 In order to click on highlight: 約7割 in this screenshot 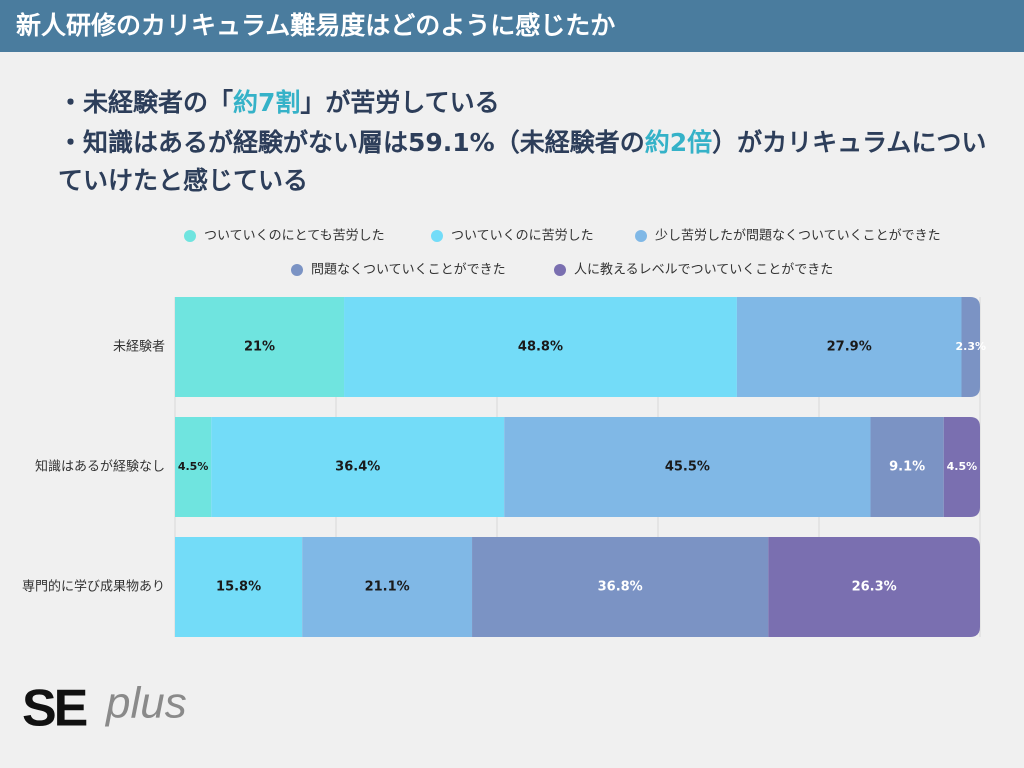, I will do `click(267, 102)`.